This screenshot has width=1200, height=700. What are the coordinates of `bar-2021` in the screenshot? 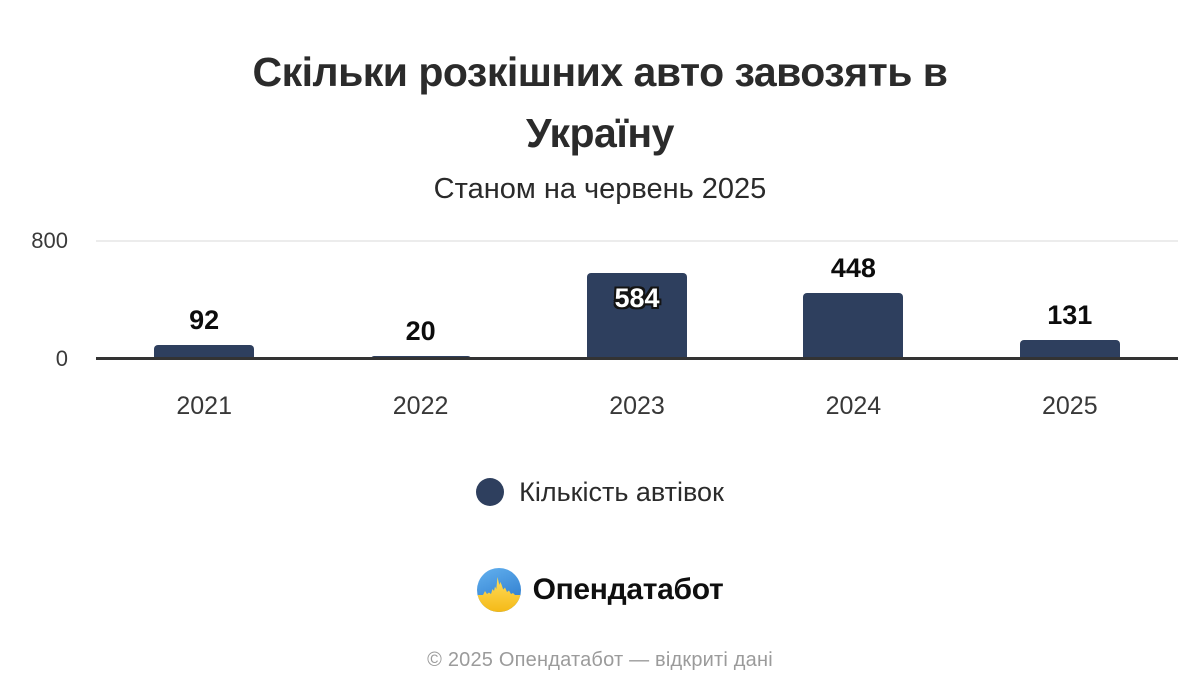 It's located at (204, 352).